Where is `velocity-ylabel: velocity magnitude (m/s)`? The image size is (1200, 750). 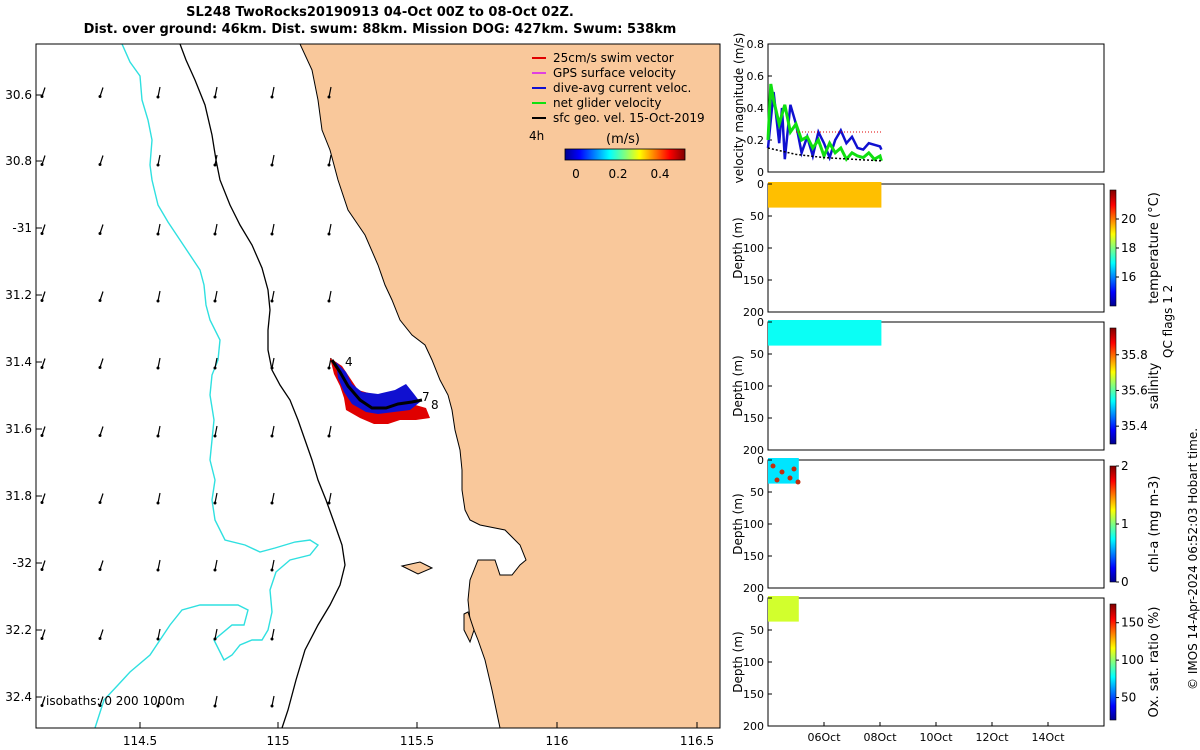 velocity-ylabel: velocity magnitude (m/s) is located at coordinates (739, 108).